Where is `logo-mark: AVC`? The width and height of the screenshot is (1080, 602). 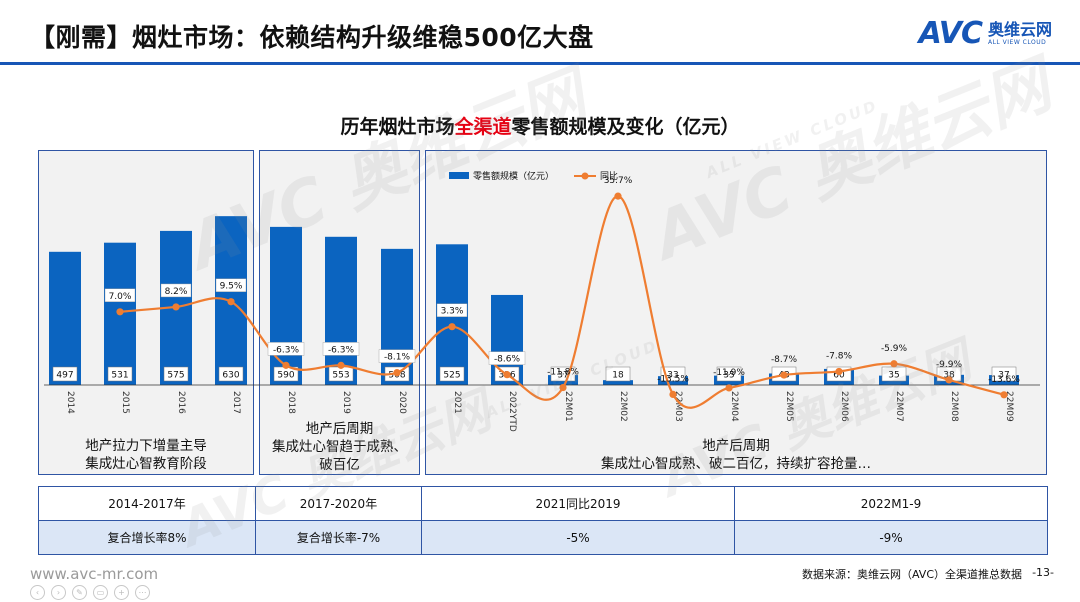 logo-mark: AVC is located at coordinates (950, 33).